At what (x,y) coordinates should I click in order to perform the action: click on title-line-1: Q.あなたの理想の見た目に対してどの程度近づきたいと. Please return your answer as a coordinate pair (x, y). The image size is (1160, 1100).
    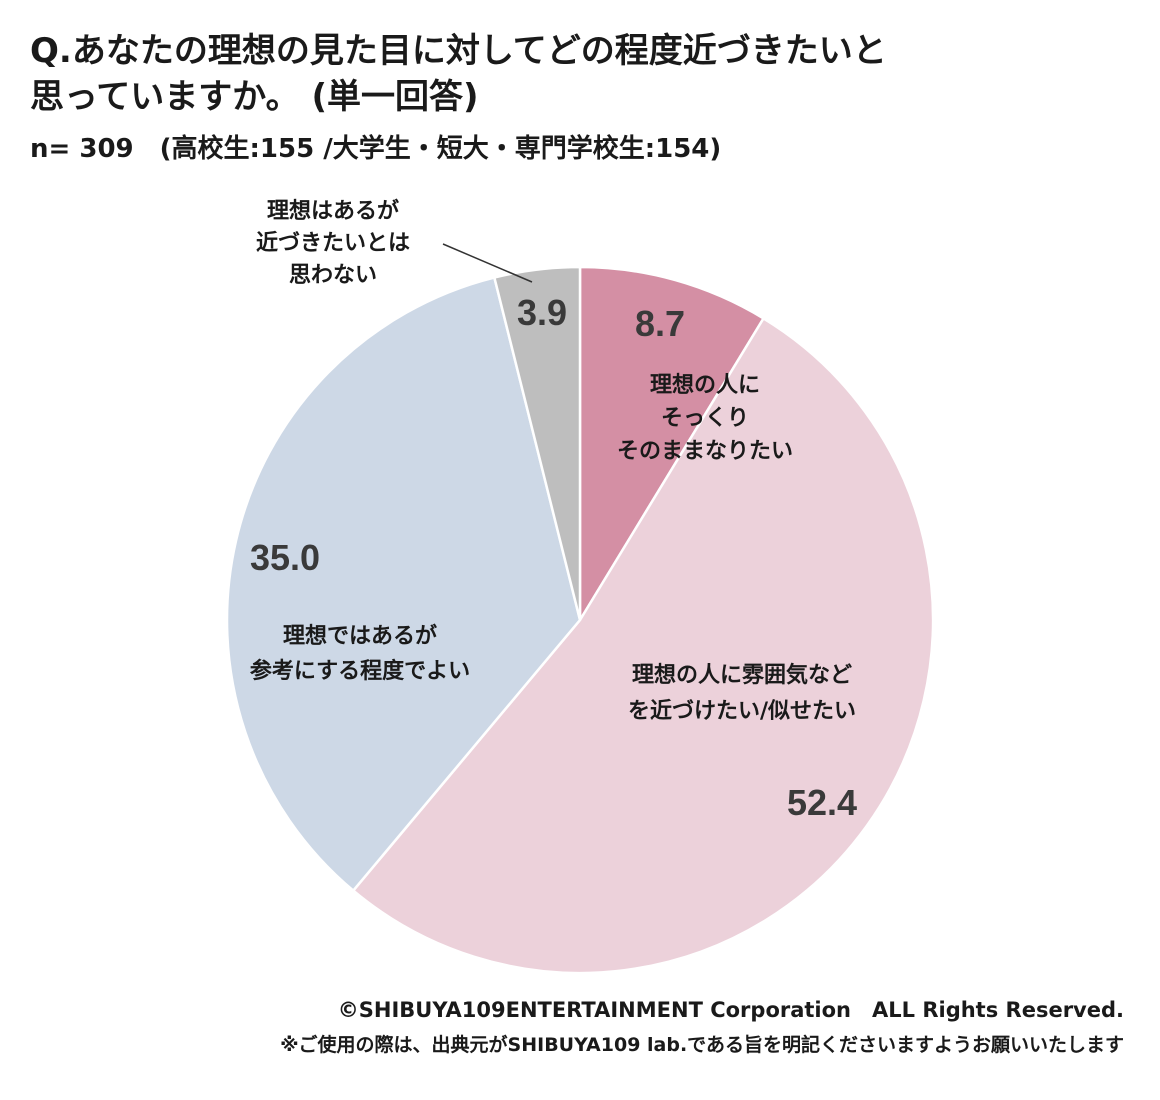
    Looking at the image, I should click on (458, 51).